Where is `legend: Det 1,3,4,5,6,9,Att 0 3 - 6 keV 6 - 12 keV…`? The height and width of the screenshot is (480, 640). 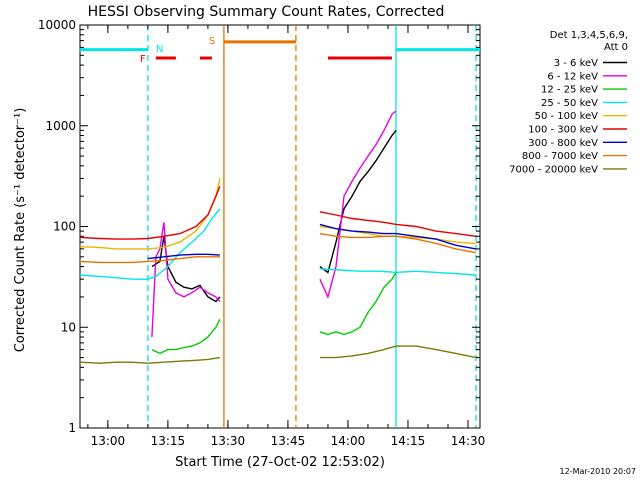
legend: Det 1,3,4,5,6,9,Att 0 3 - 6 keV 6 - 12 keV… is located at coordinates (568, 102).